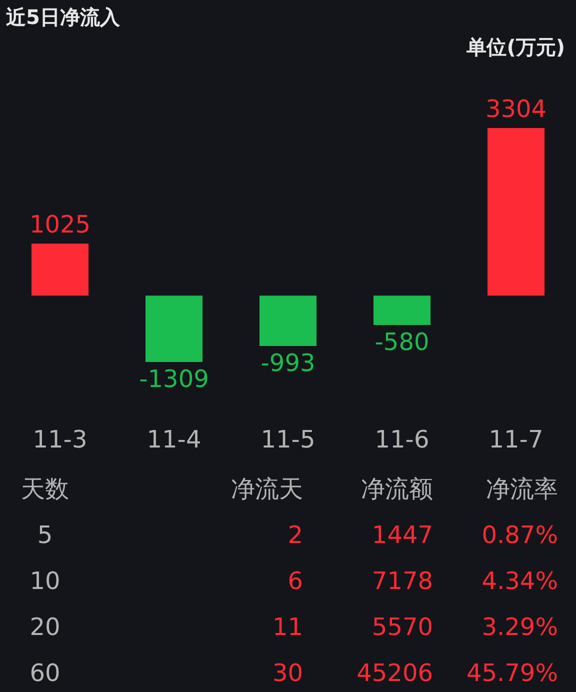  What do you see at coordinates (288, 440) in the screenshot?
I see `x-tick-label: 11-5` at bounding box center [288, 440].